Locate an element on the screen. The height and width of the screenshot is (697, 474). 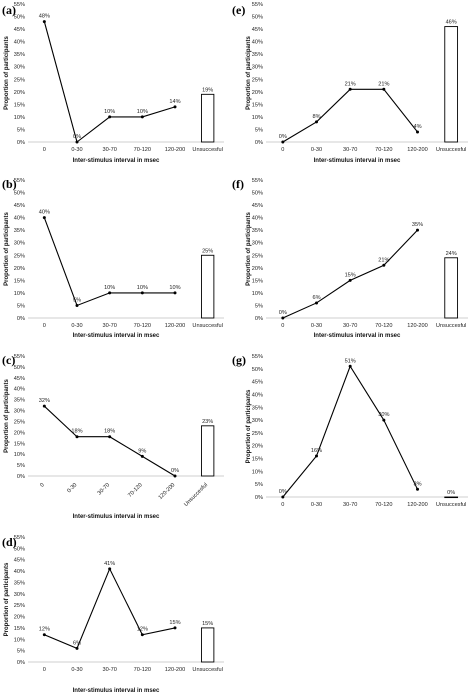
y-tick-label: 55% is located at coordinates (19, 181).